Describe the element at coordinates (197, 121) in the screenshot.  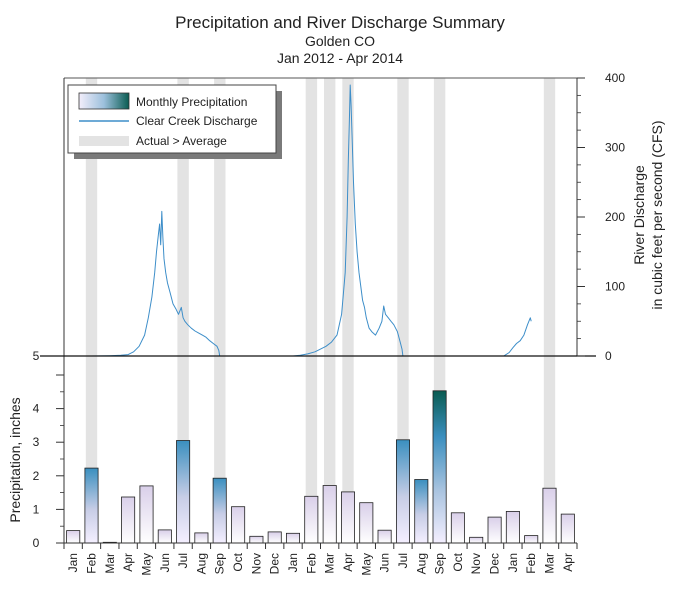
I see `legend-label-discharge: Clear Creek Discharge` at that location.